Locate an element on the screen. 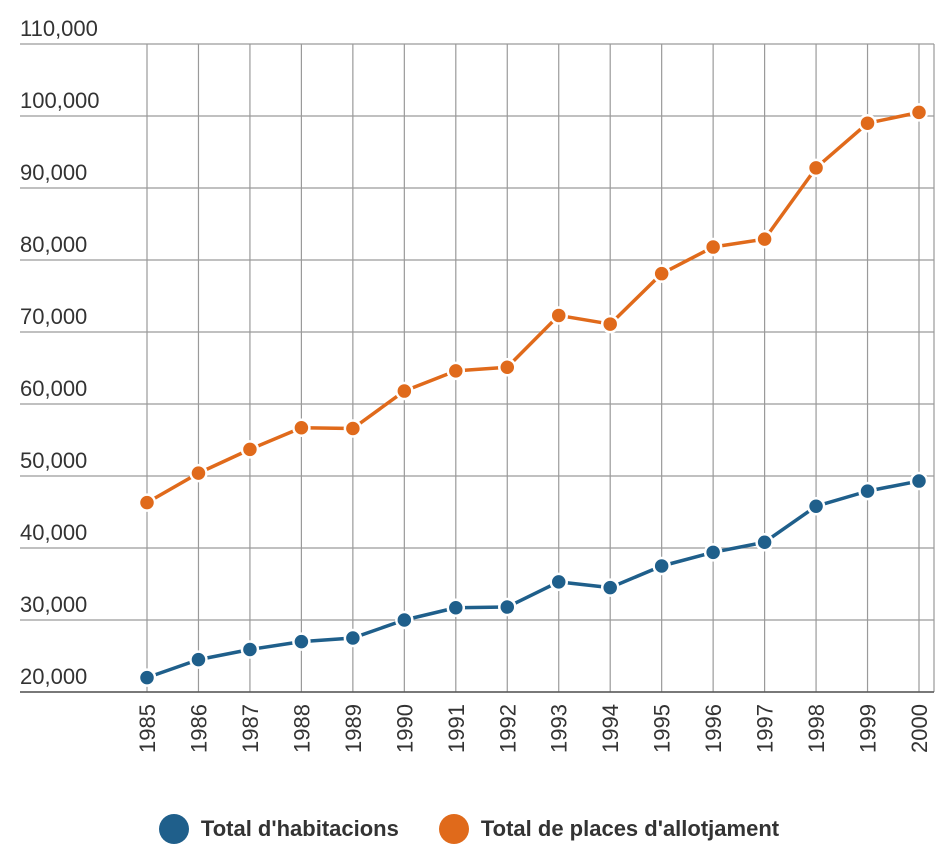  y-tick-label: 20,000 is located at coordinates (53, 676).